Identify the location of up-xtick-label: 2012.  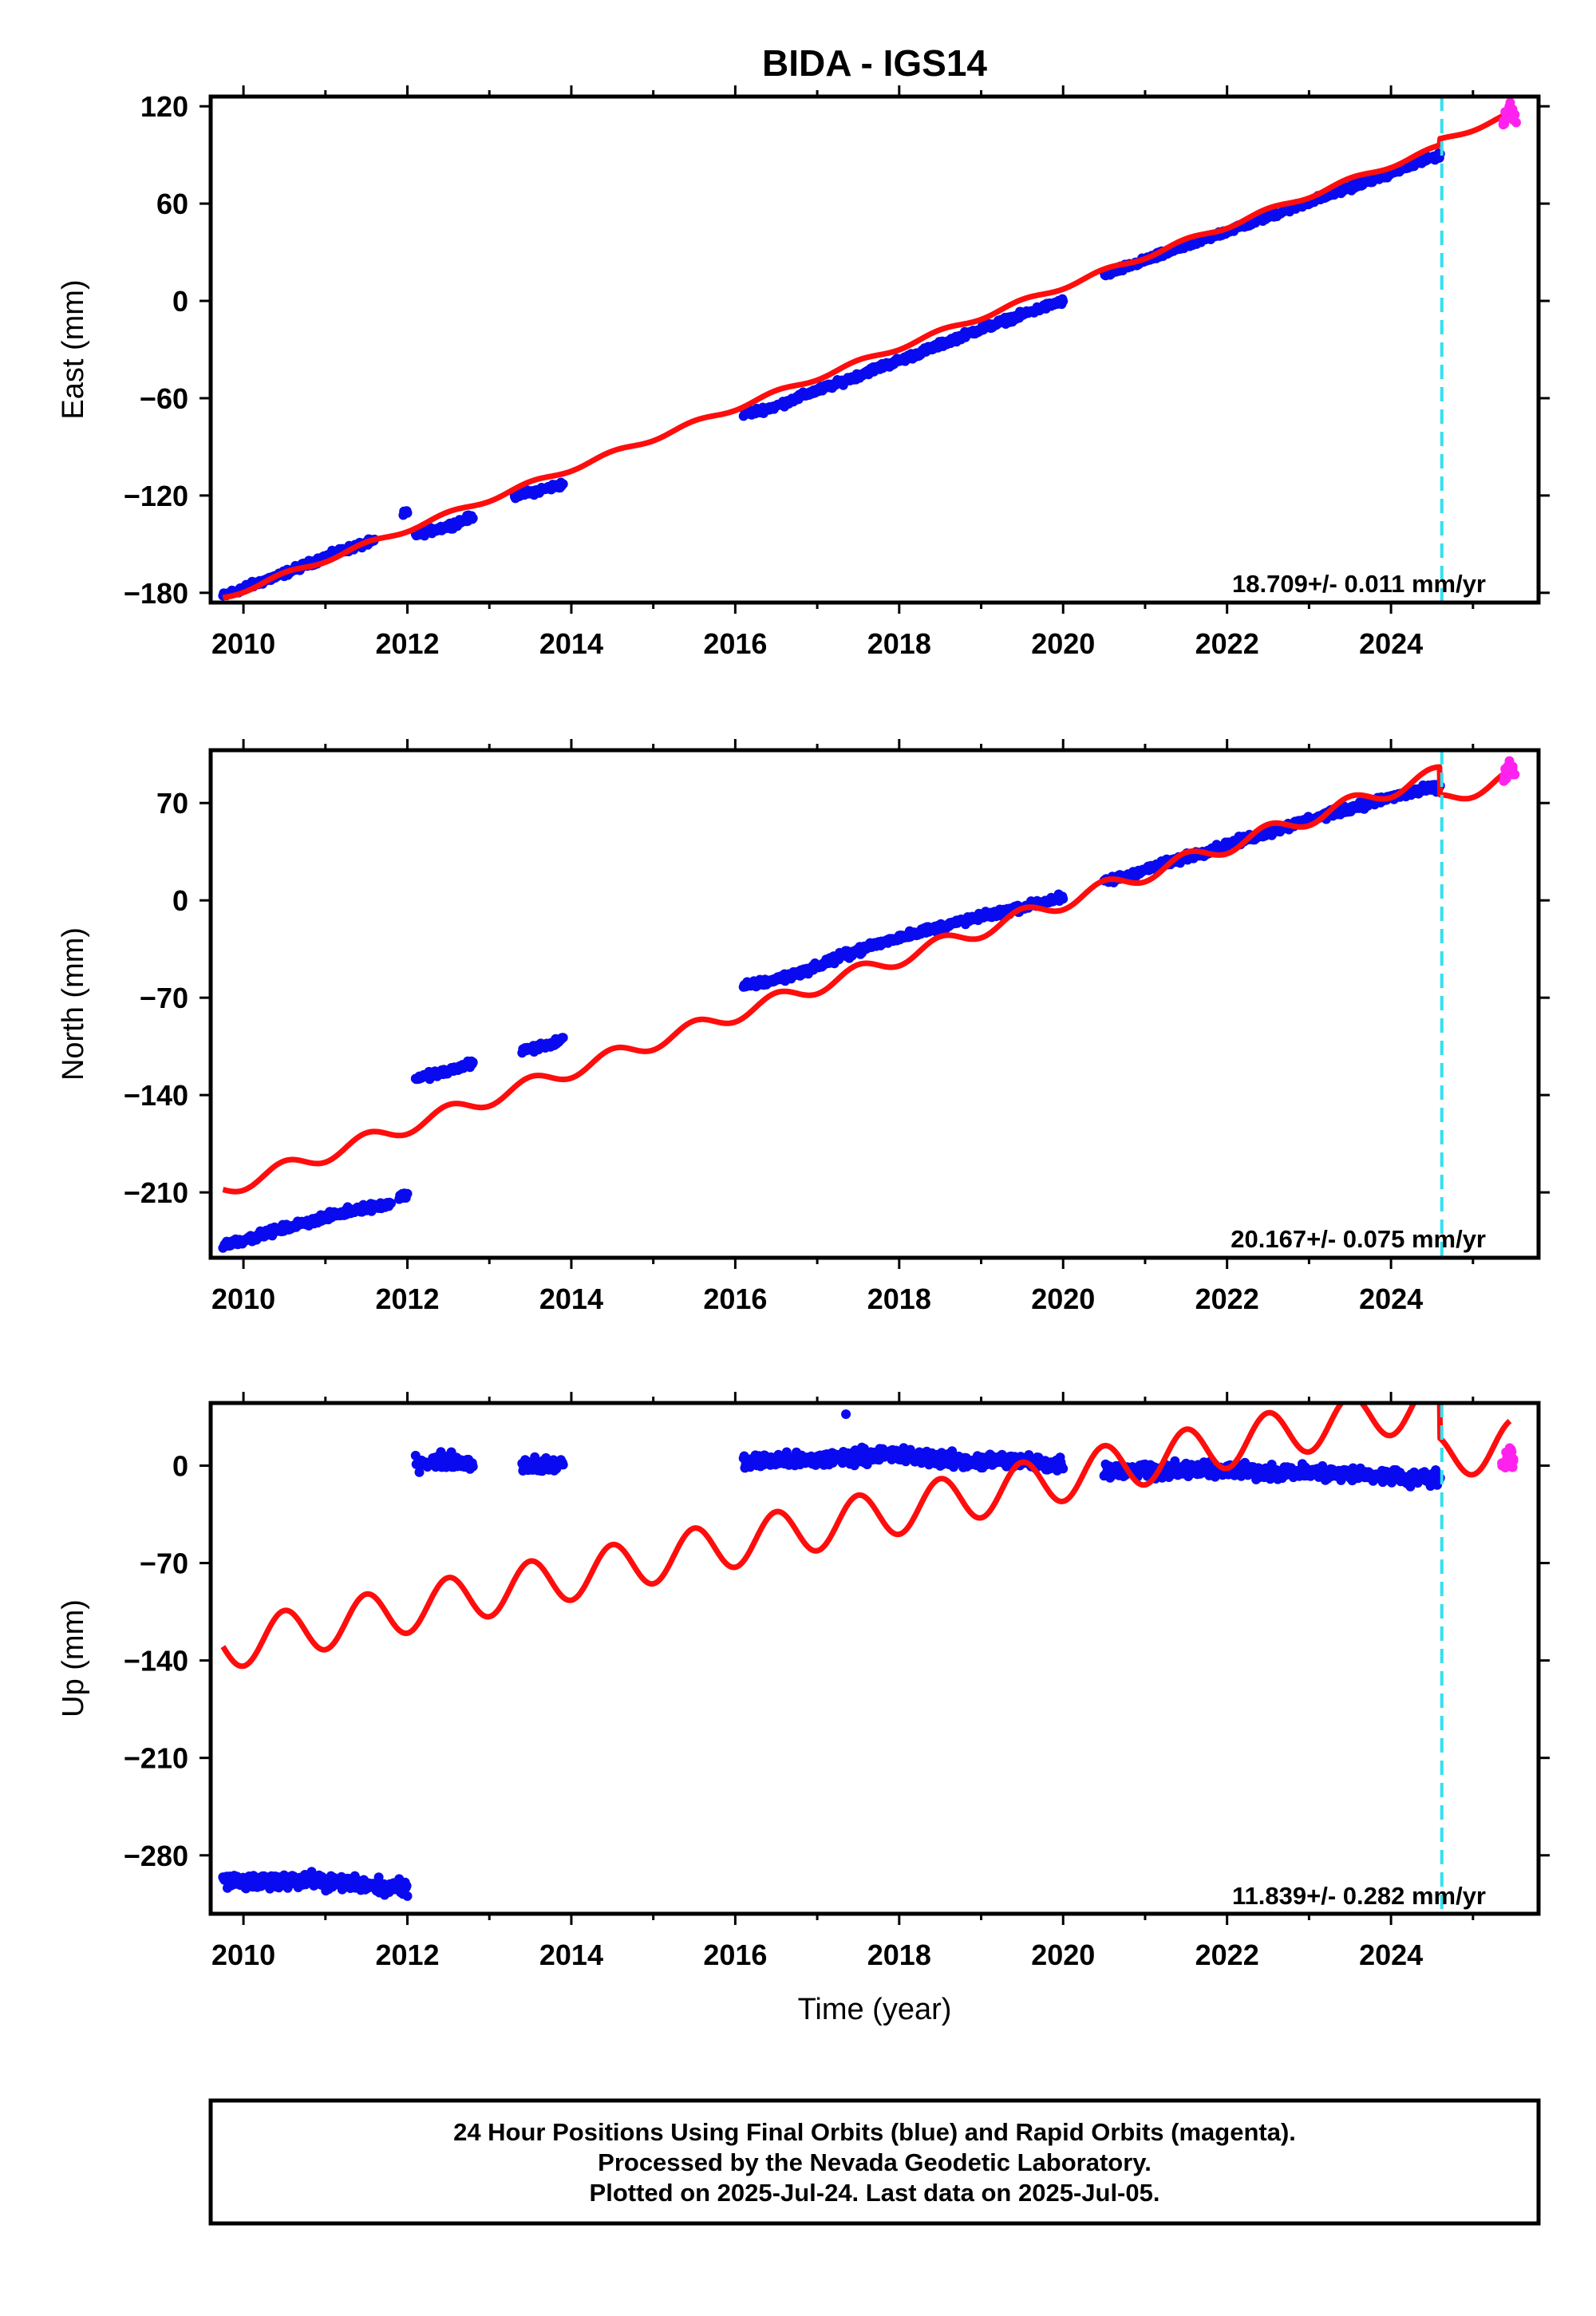
(407, 1955).